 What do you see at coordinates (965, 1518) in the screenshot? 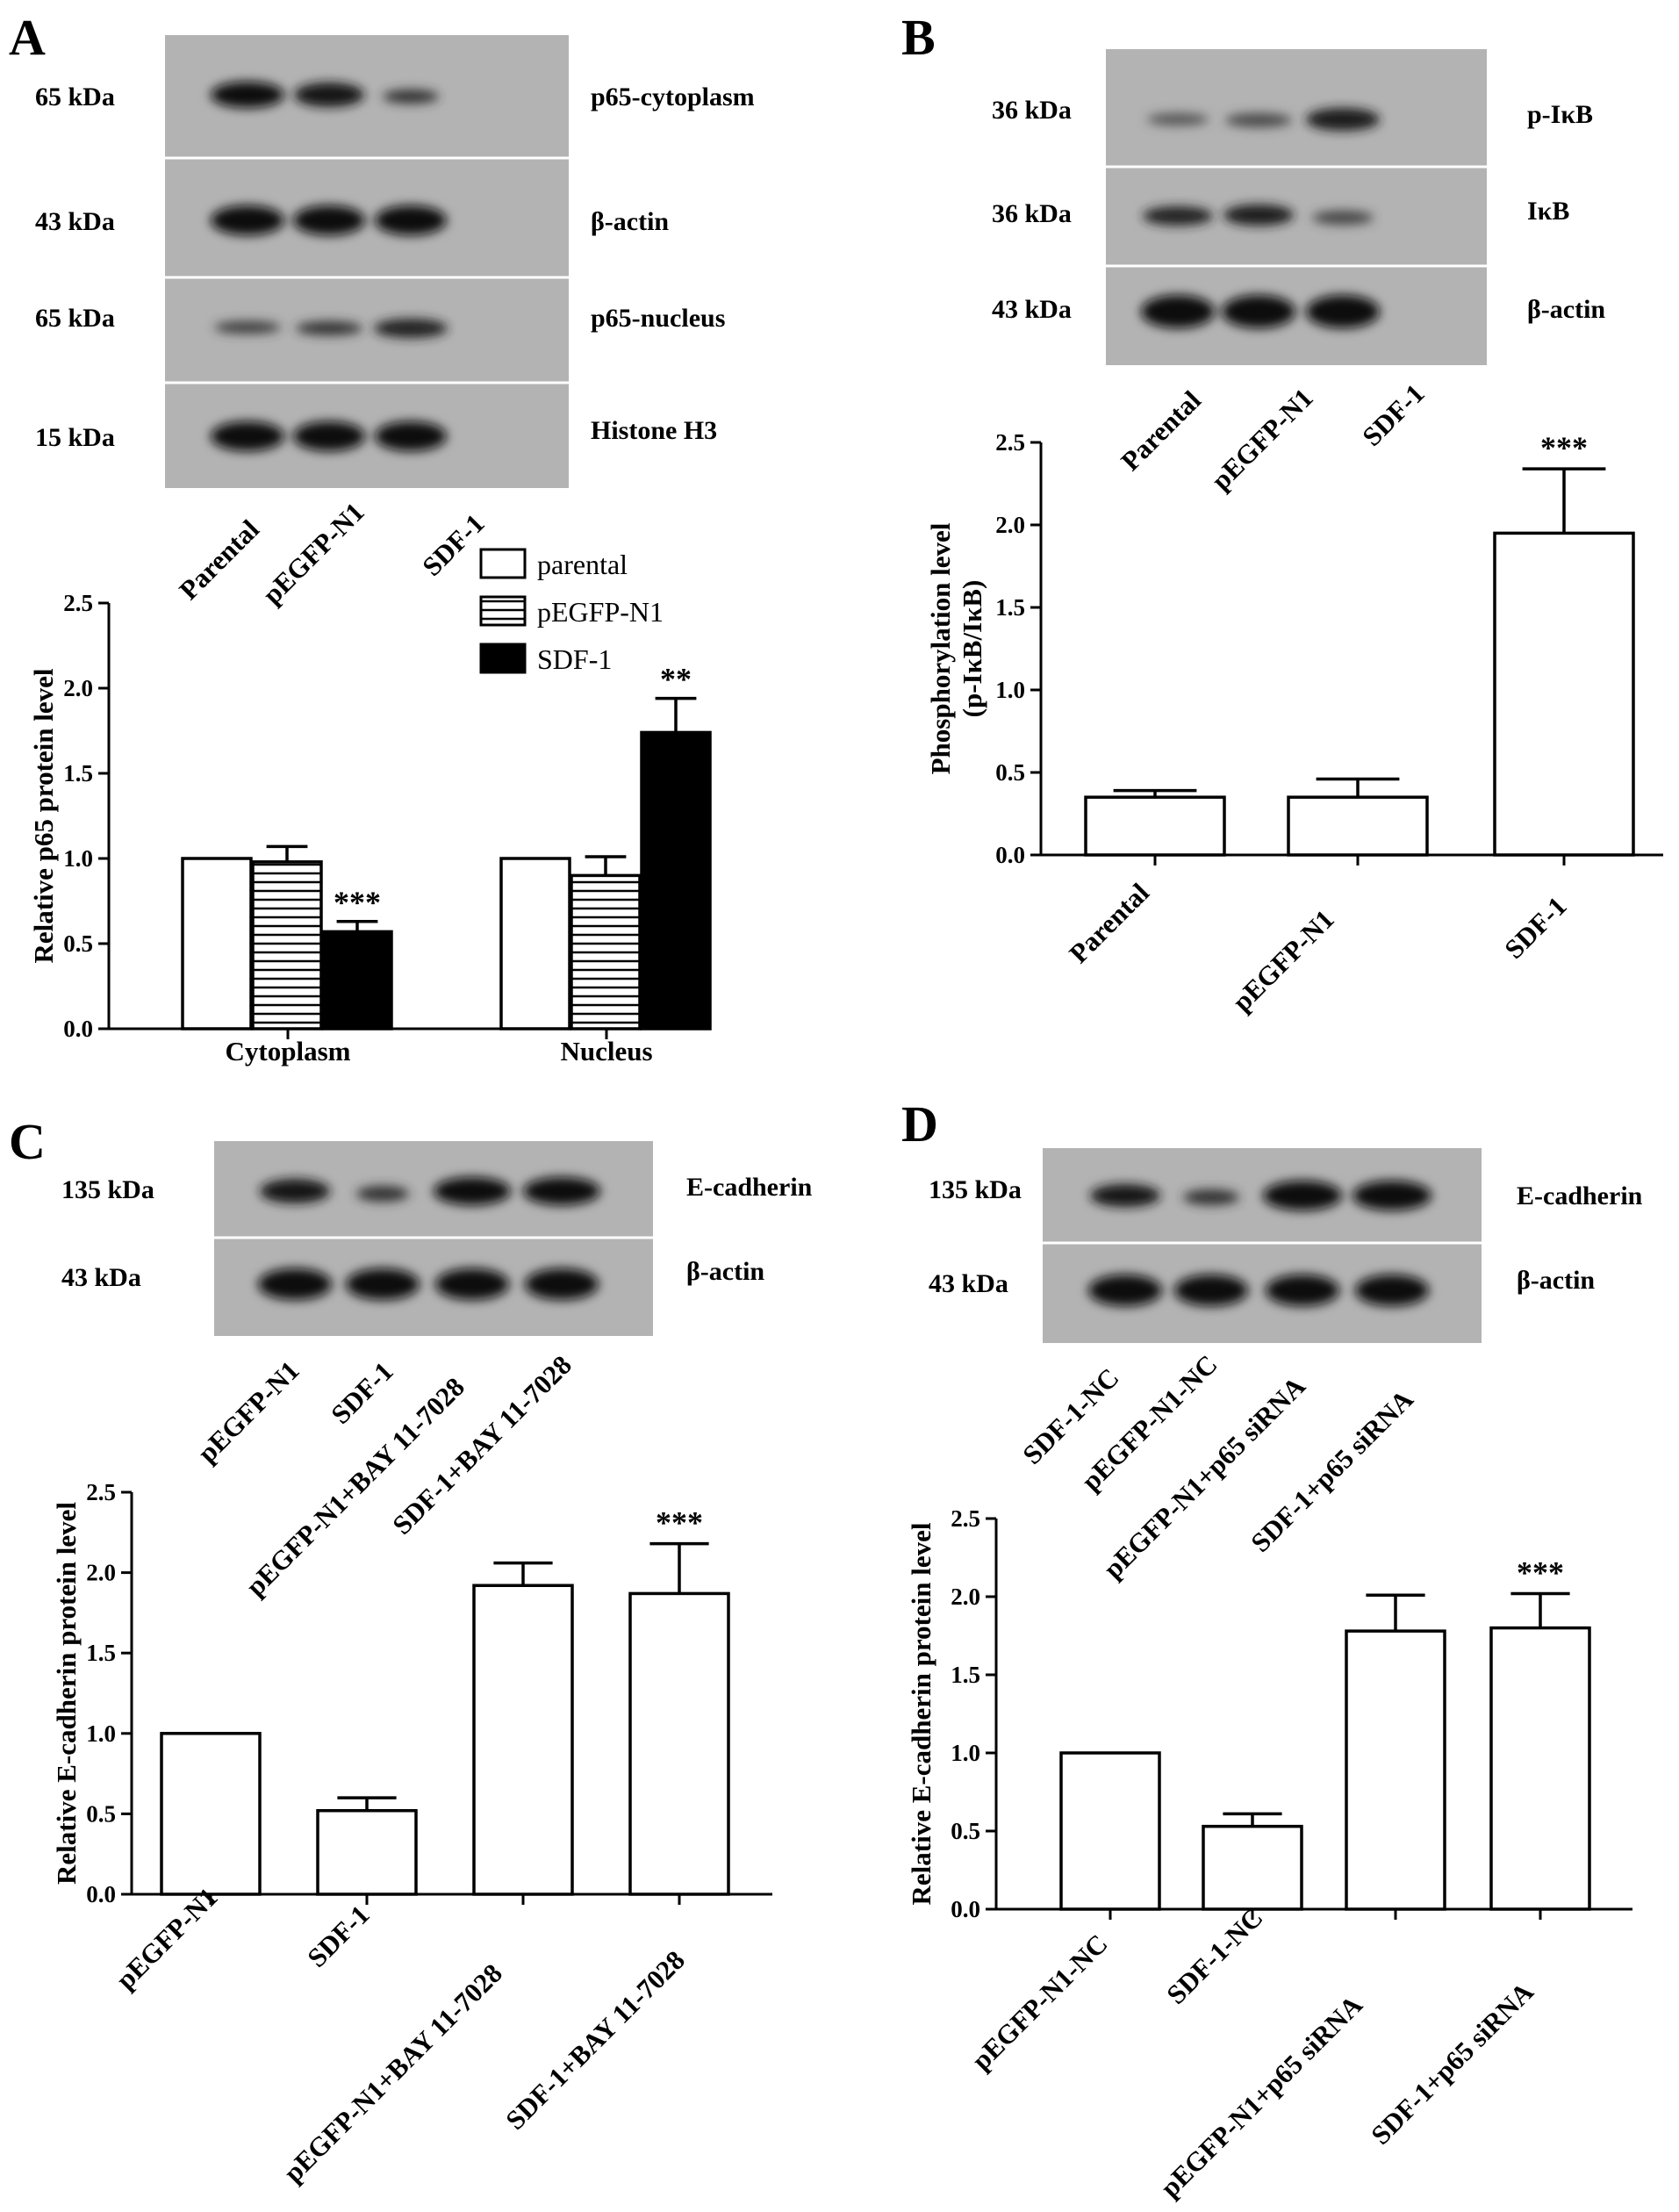
I see `y-tick-label-d-5: 2.5` at bounding box center [965, 1518].